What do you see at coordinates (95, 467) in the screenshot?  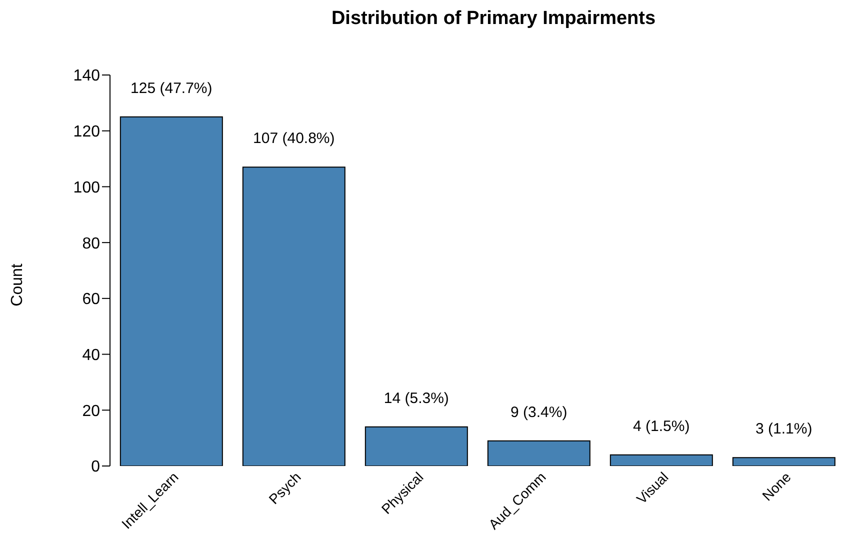 I see `y-tick-label: 0` at bounding box center [95, 467].